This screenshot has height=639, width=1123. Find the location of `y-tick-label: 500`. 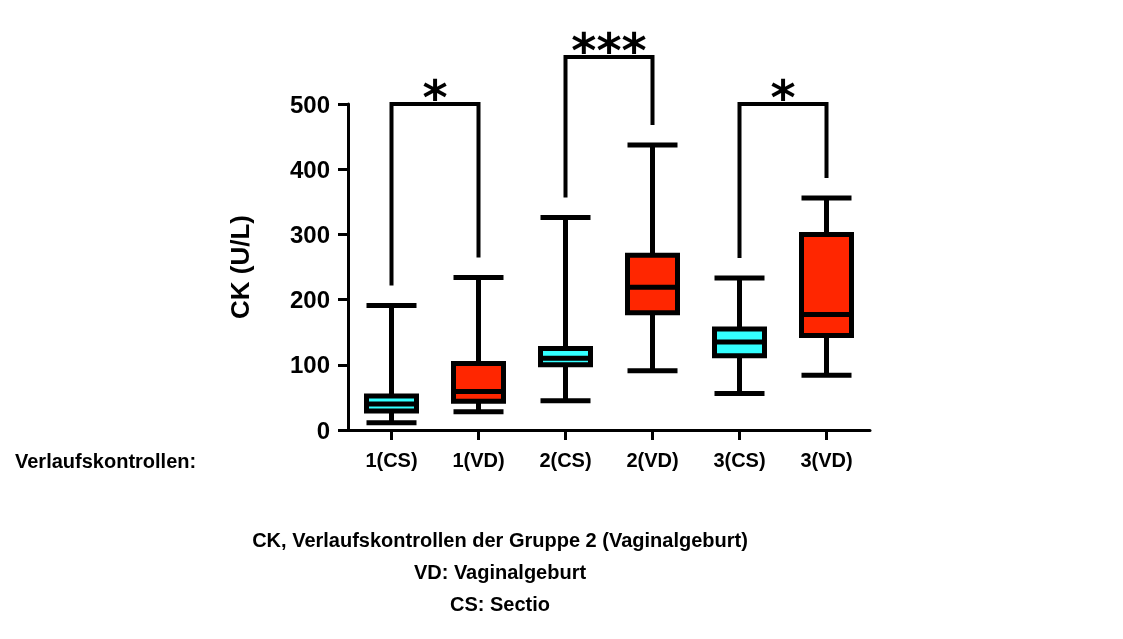

y-tick-label: 500 is located at coordinates (309, 104).